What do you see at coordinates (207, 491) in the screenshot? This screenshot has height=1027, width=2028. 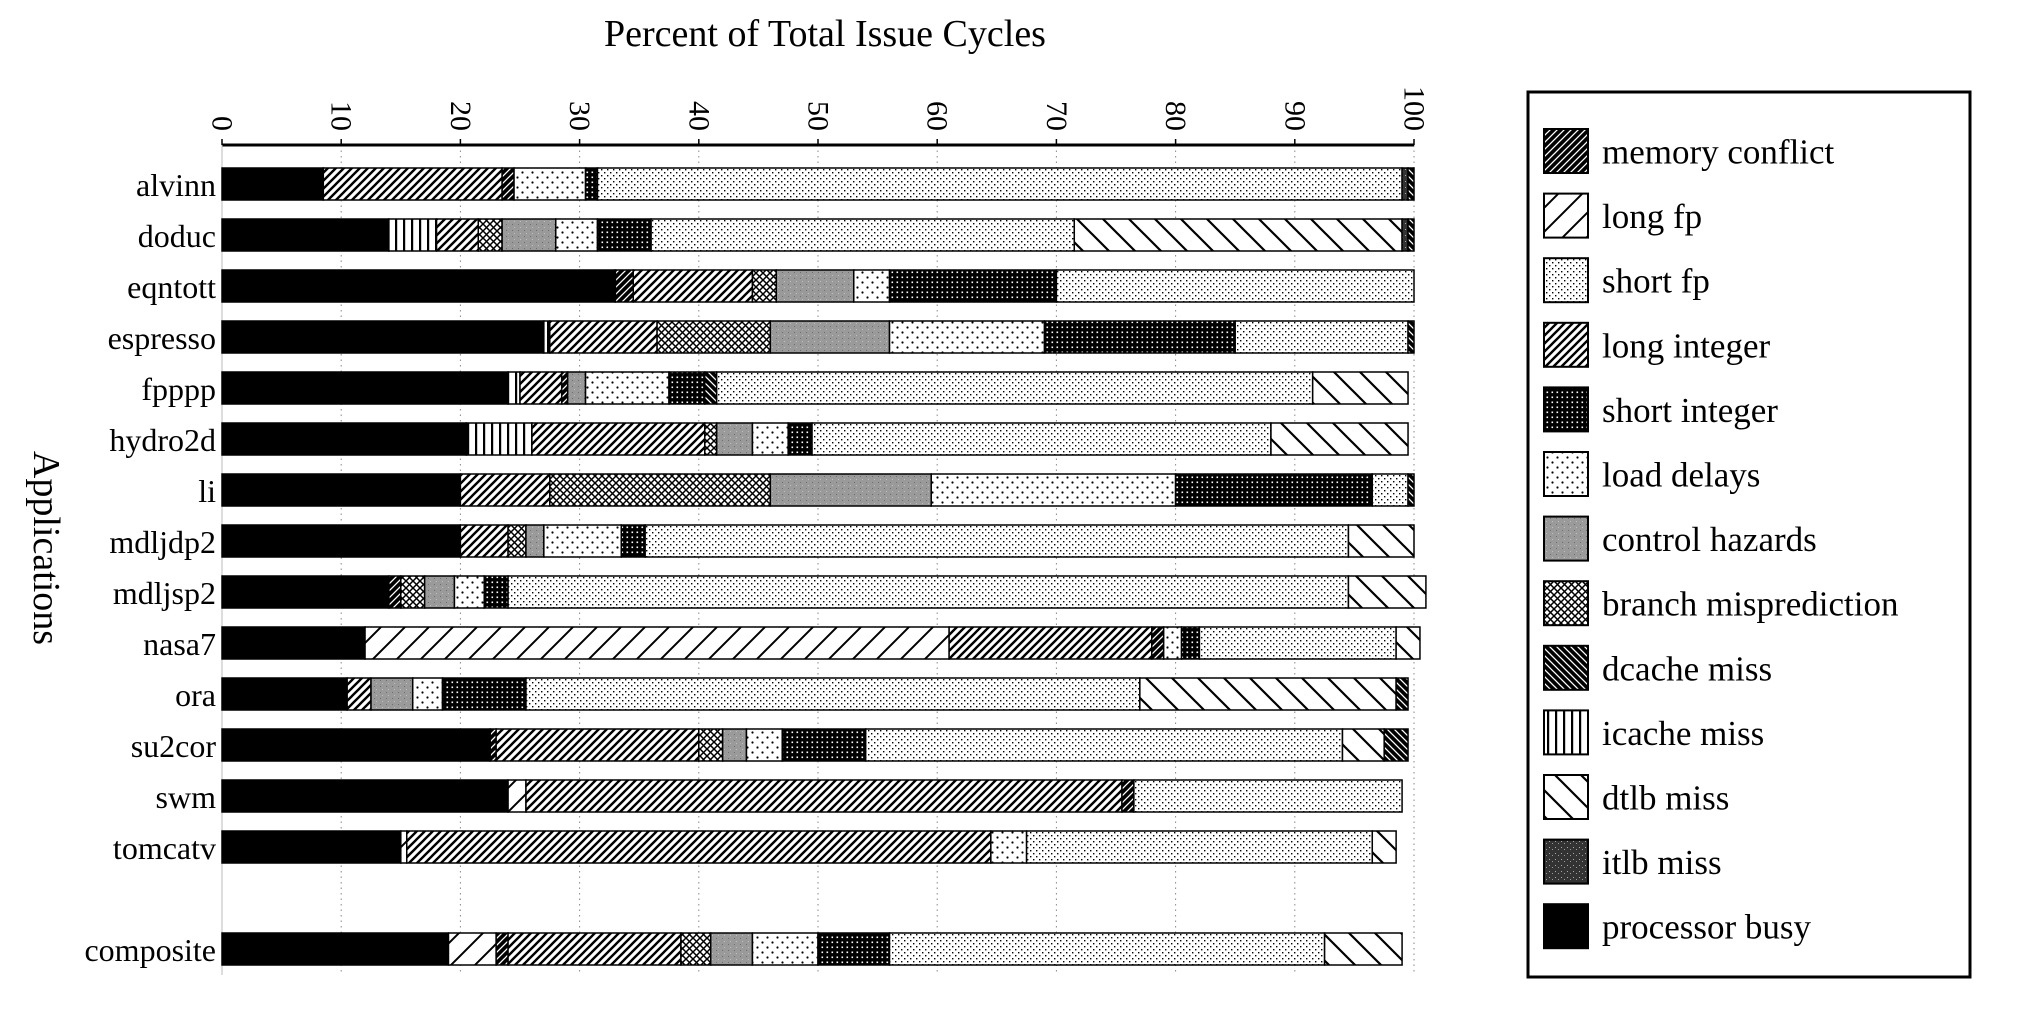 I see `category-label-li: li` at bounding box center [207, 491].